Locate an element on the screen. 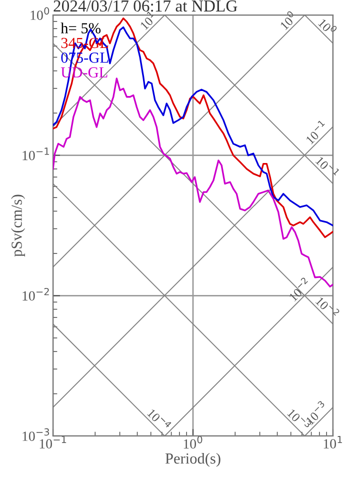 The height and width of the screenshot is (478, 347). x-tick-label: 10$^{0}$ is located at coordinates (193, 442).